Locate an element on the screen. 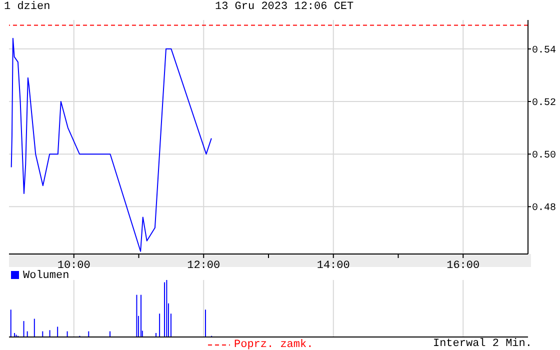 This screenshot has height=350, width=560. text: Interwal 2 Min. is located at coordinates (482, 344).